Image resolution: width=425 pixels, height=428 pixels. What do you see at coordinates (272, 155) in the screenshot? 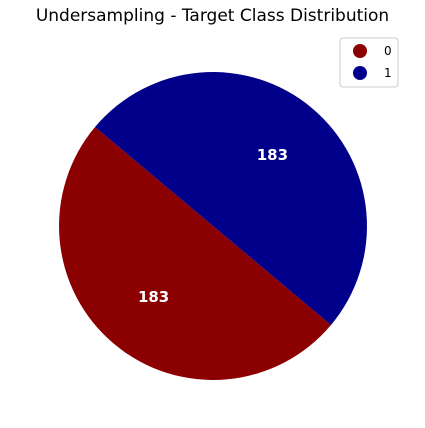
I see `slice-value-label-1: 183` at bounding box center [272, 155].